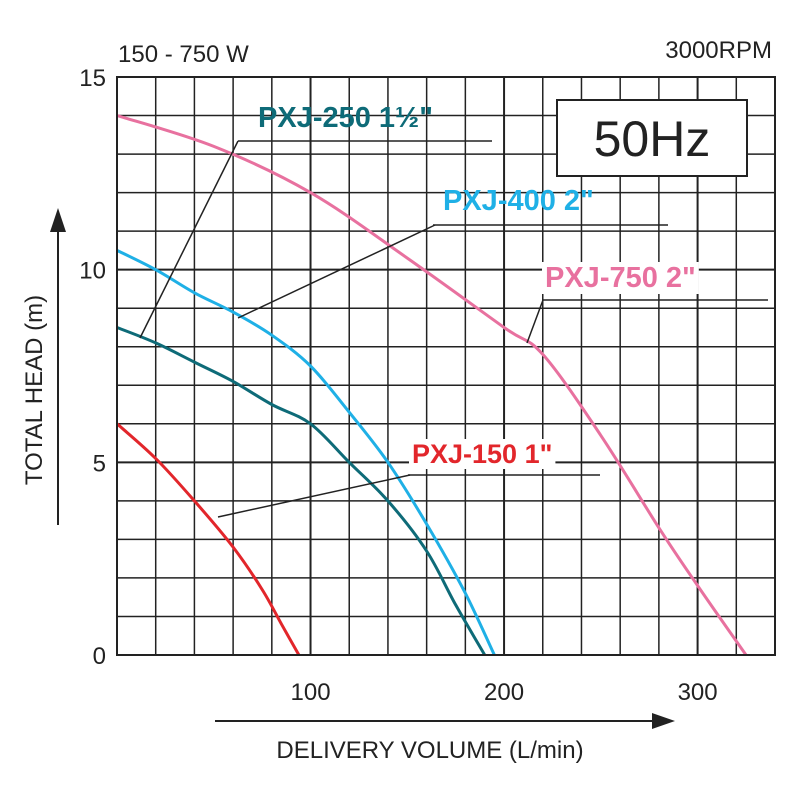 The height and width of the screenshot is (800, 800). I want to click on series-label-pxj-750: PXJ-750 2", so click(620, 278).